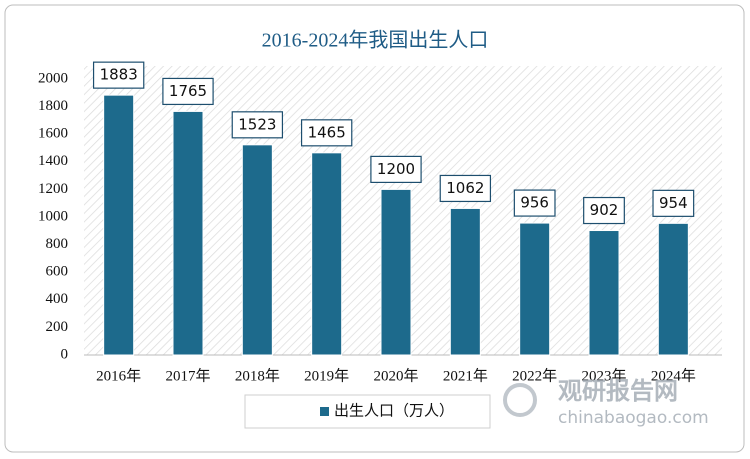 Image resolution: width=750 pixels, height=459 pixels. What do you see at coordinates (57, 327) in the screenshot?
I see `y-tick-label: 200` at bounding box center [57, 327].